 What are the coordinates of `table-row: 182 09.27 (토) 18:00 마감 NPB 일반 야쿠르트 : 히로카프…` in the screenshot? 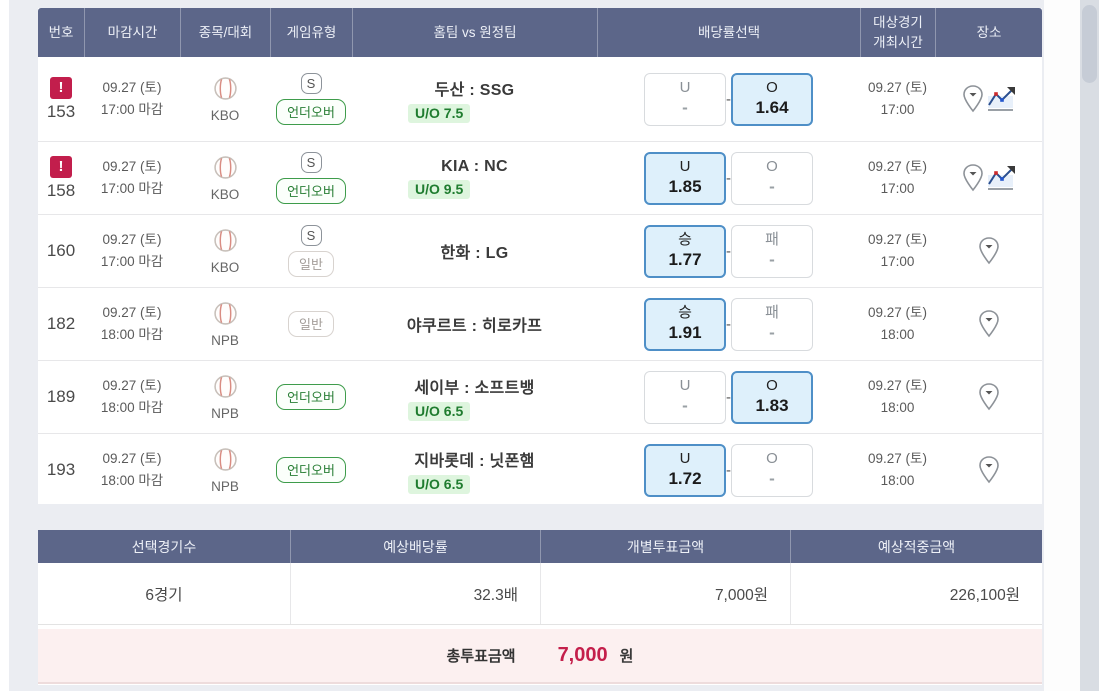 It's located at (540, 323).